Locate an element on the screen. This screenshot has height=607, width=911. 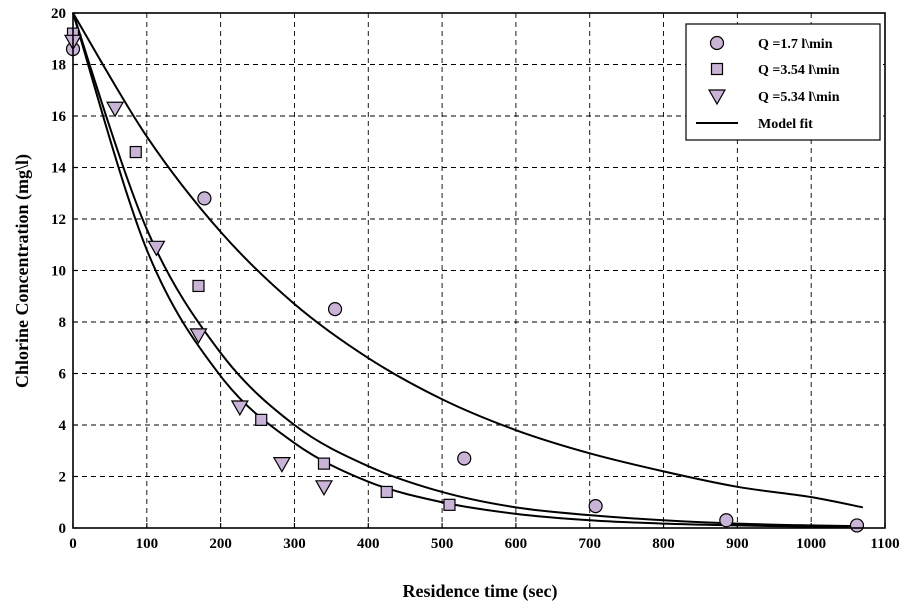
x-tick-label: 600 is located at coordinates (516, 544).